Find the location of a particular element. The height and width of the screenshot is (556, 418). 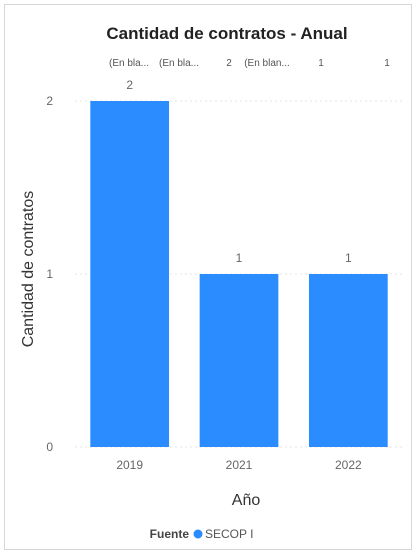

y-axis-title: Cantidad de contratos is located at coordinates (28, 269).